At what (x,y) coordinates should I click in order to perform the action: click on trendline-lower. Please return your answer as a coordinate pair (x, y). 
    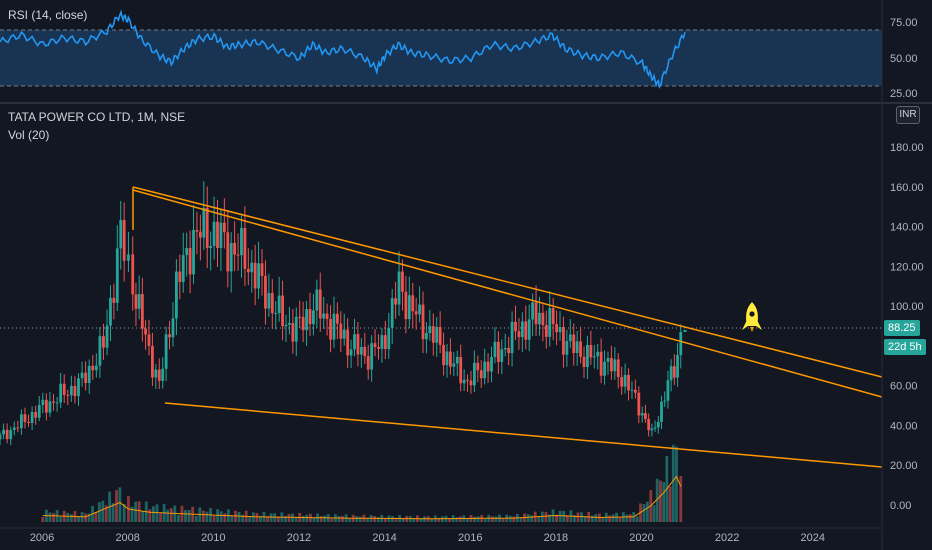
    Looking at the image, I should click on (523, 435).